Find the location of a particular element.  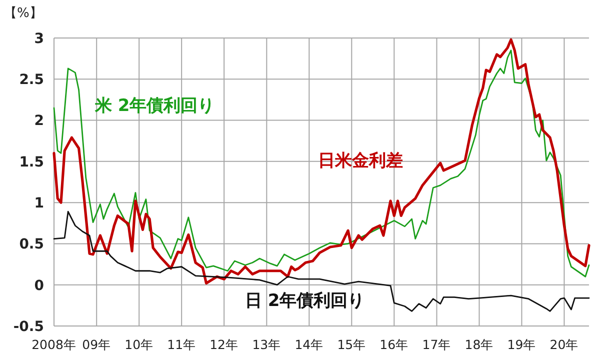

x-tick-label: 13年 is located at coordinates (267, 344).